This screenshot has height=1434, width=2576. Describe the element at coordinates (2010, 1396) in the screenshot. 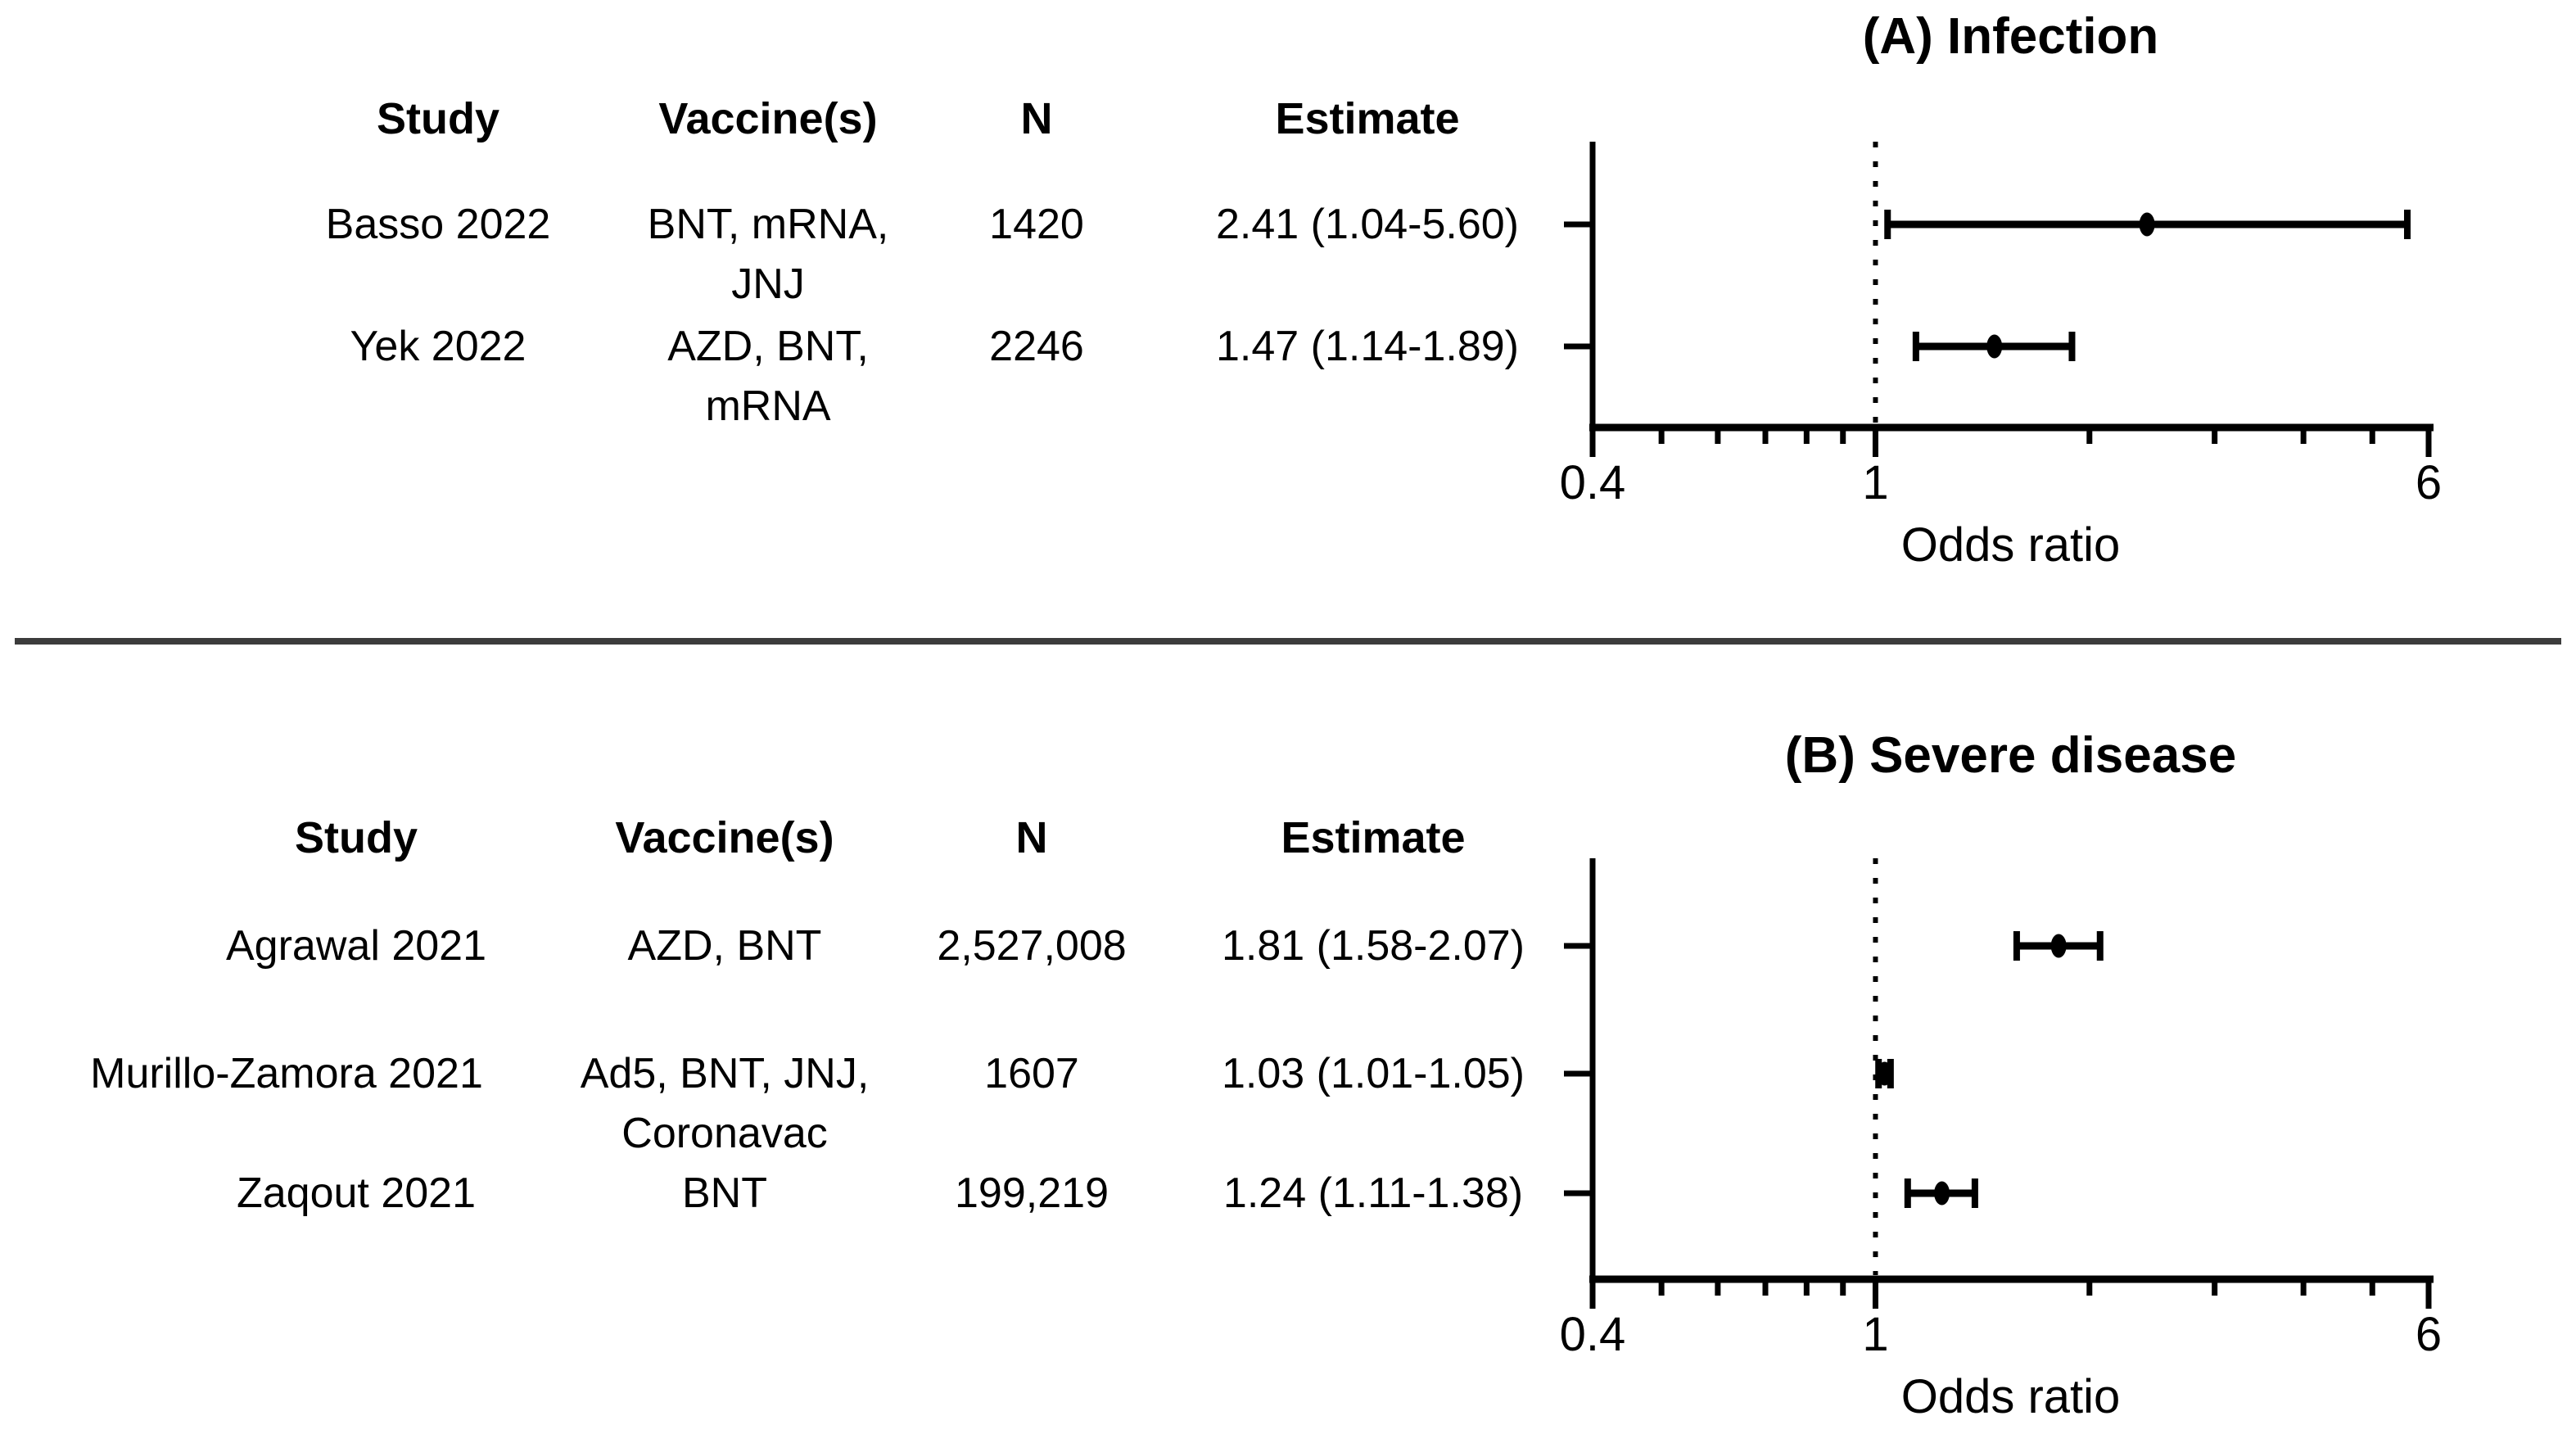

I see `panel-b-x-axis-label: Odds ratio` at that location.